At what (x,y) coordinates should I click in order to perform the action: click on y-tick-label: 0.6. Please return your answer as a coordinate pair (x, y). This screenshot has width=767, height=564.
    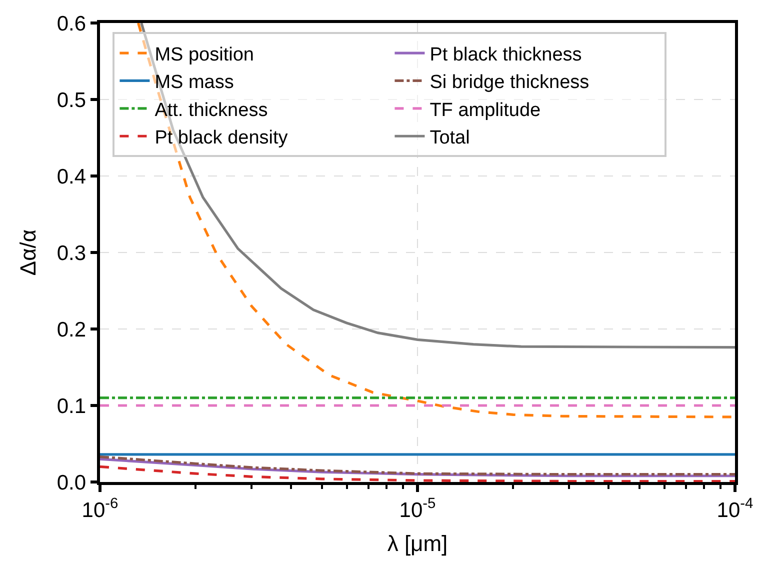
    Looking at the image, I should click on (71, 24).